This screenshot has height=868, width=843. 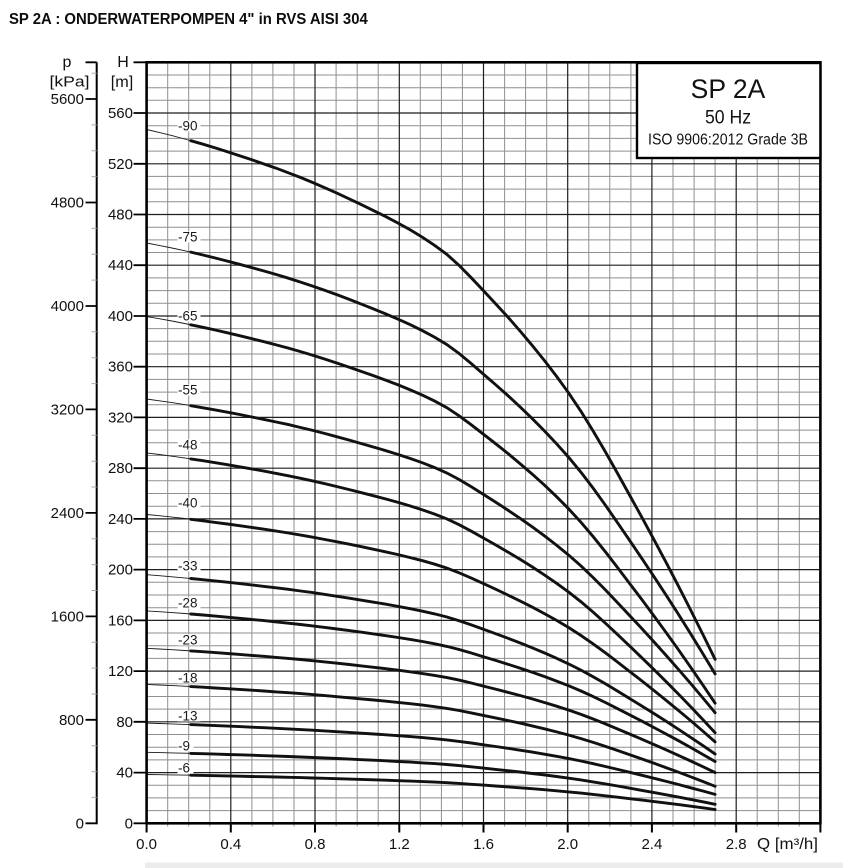 I want to click on svg-text: 520, so click(x=120, y=164).